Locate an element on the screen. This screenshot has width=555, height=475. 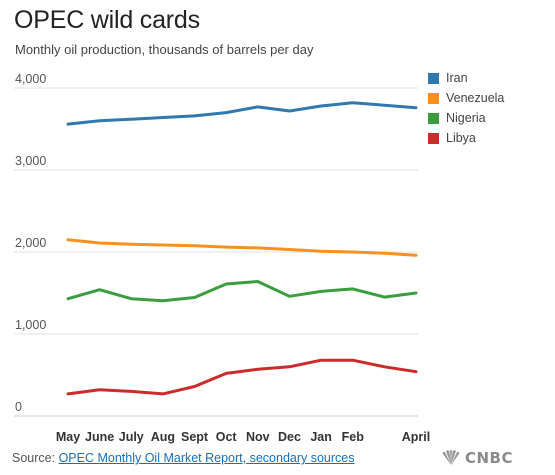
y-axis-tick-labels: 0 1,000 2,000 3,000 4,000 is located at coordinates (30, 243).